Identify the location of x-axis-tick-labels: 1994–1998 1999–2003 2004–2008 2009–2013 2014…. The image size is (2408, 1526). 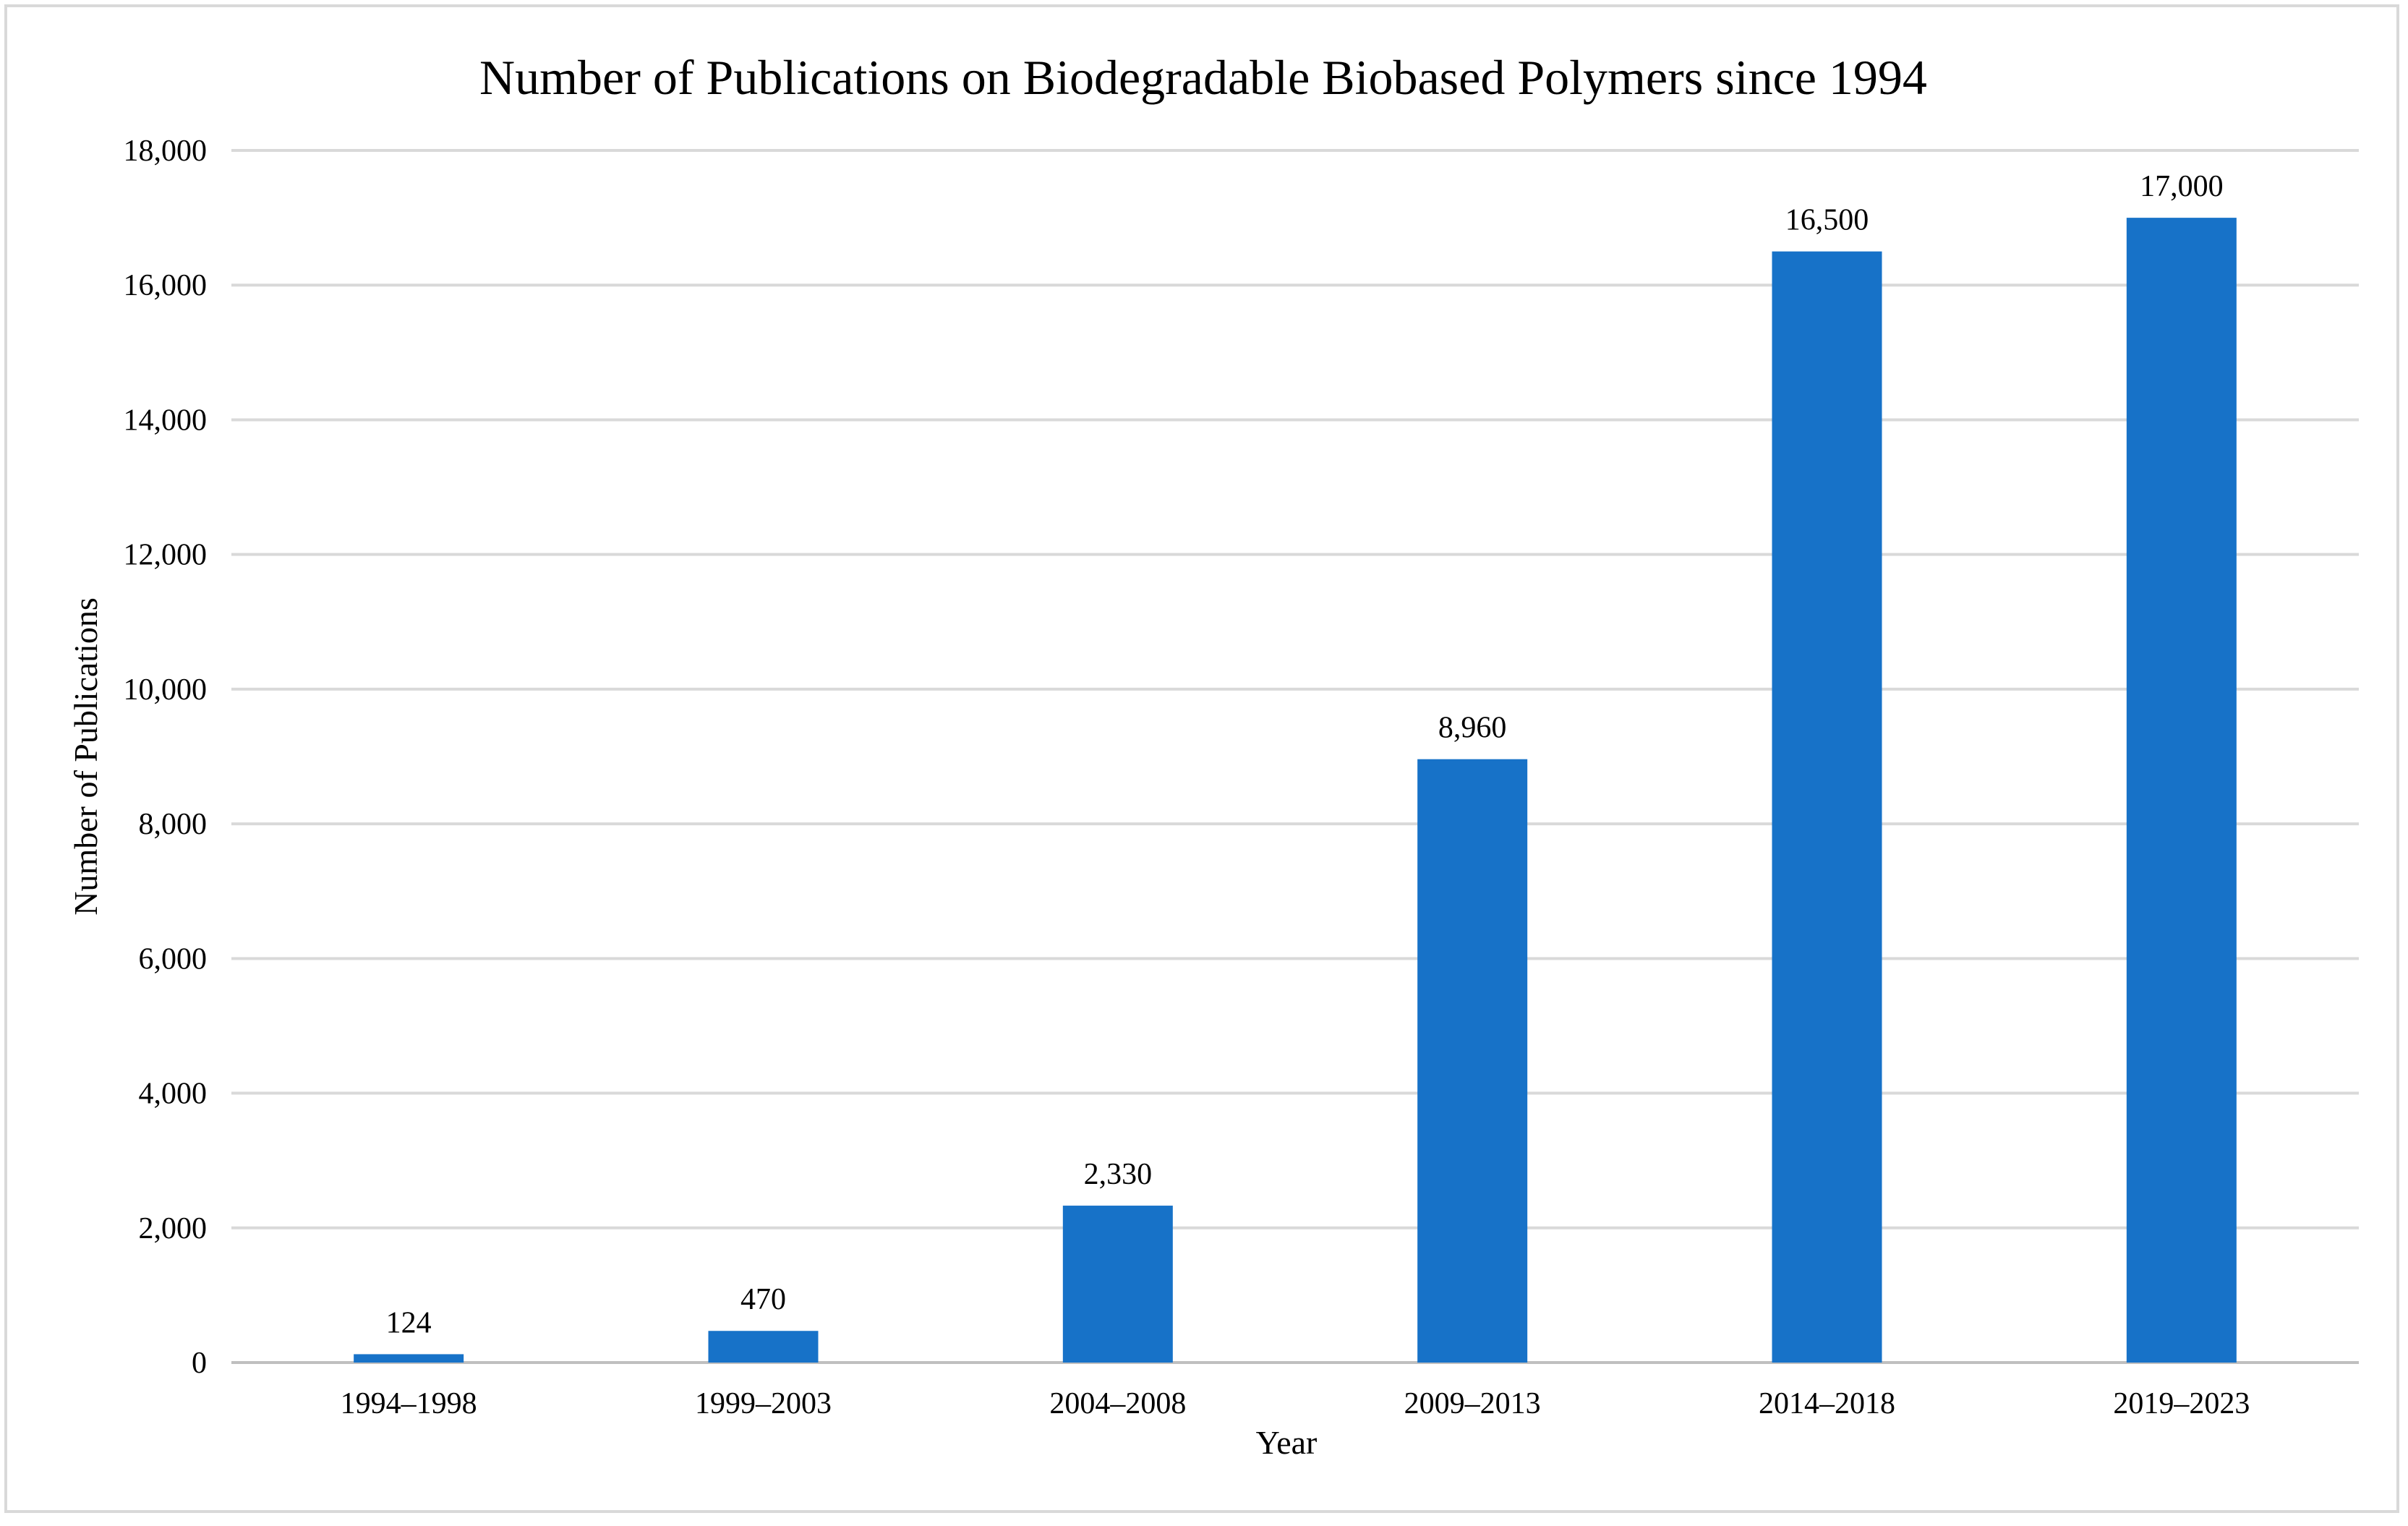
(1295, 1404).